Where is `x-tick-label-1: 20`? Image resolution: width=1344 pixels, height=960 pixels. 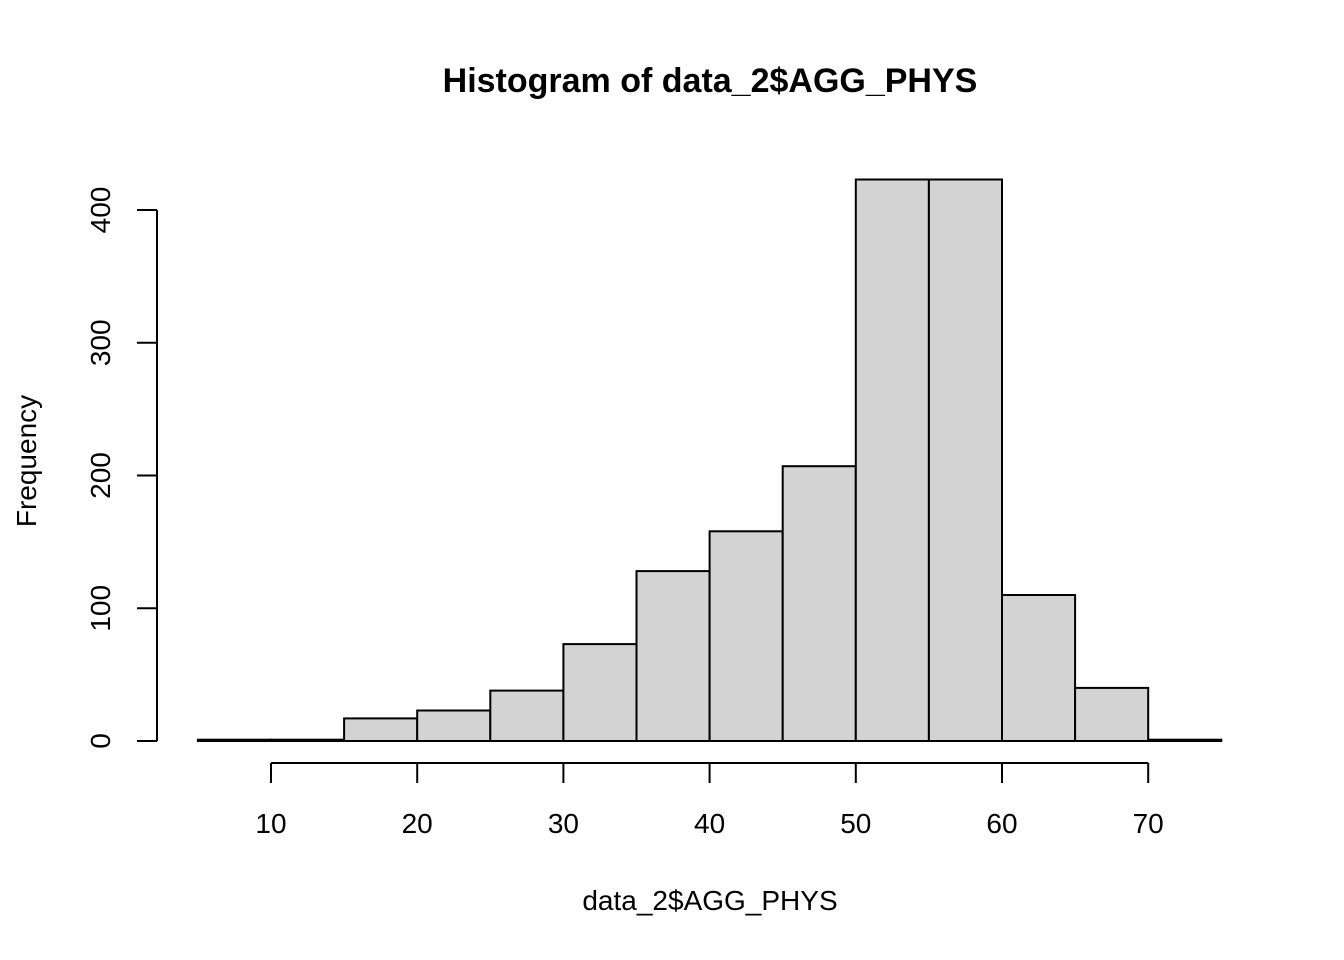 x-tick-label-1: 20 is located at coordinates (417, 823).